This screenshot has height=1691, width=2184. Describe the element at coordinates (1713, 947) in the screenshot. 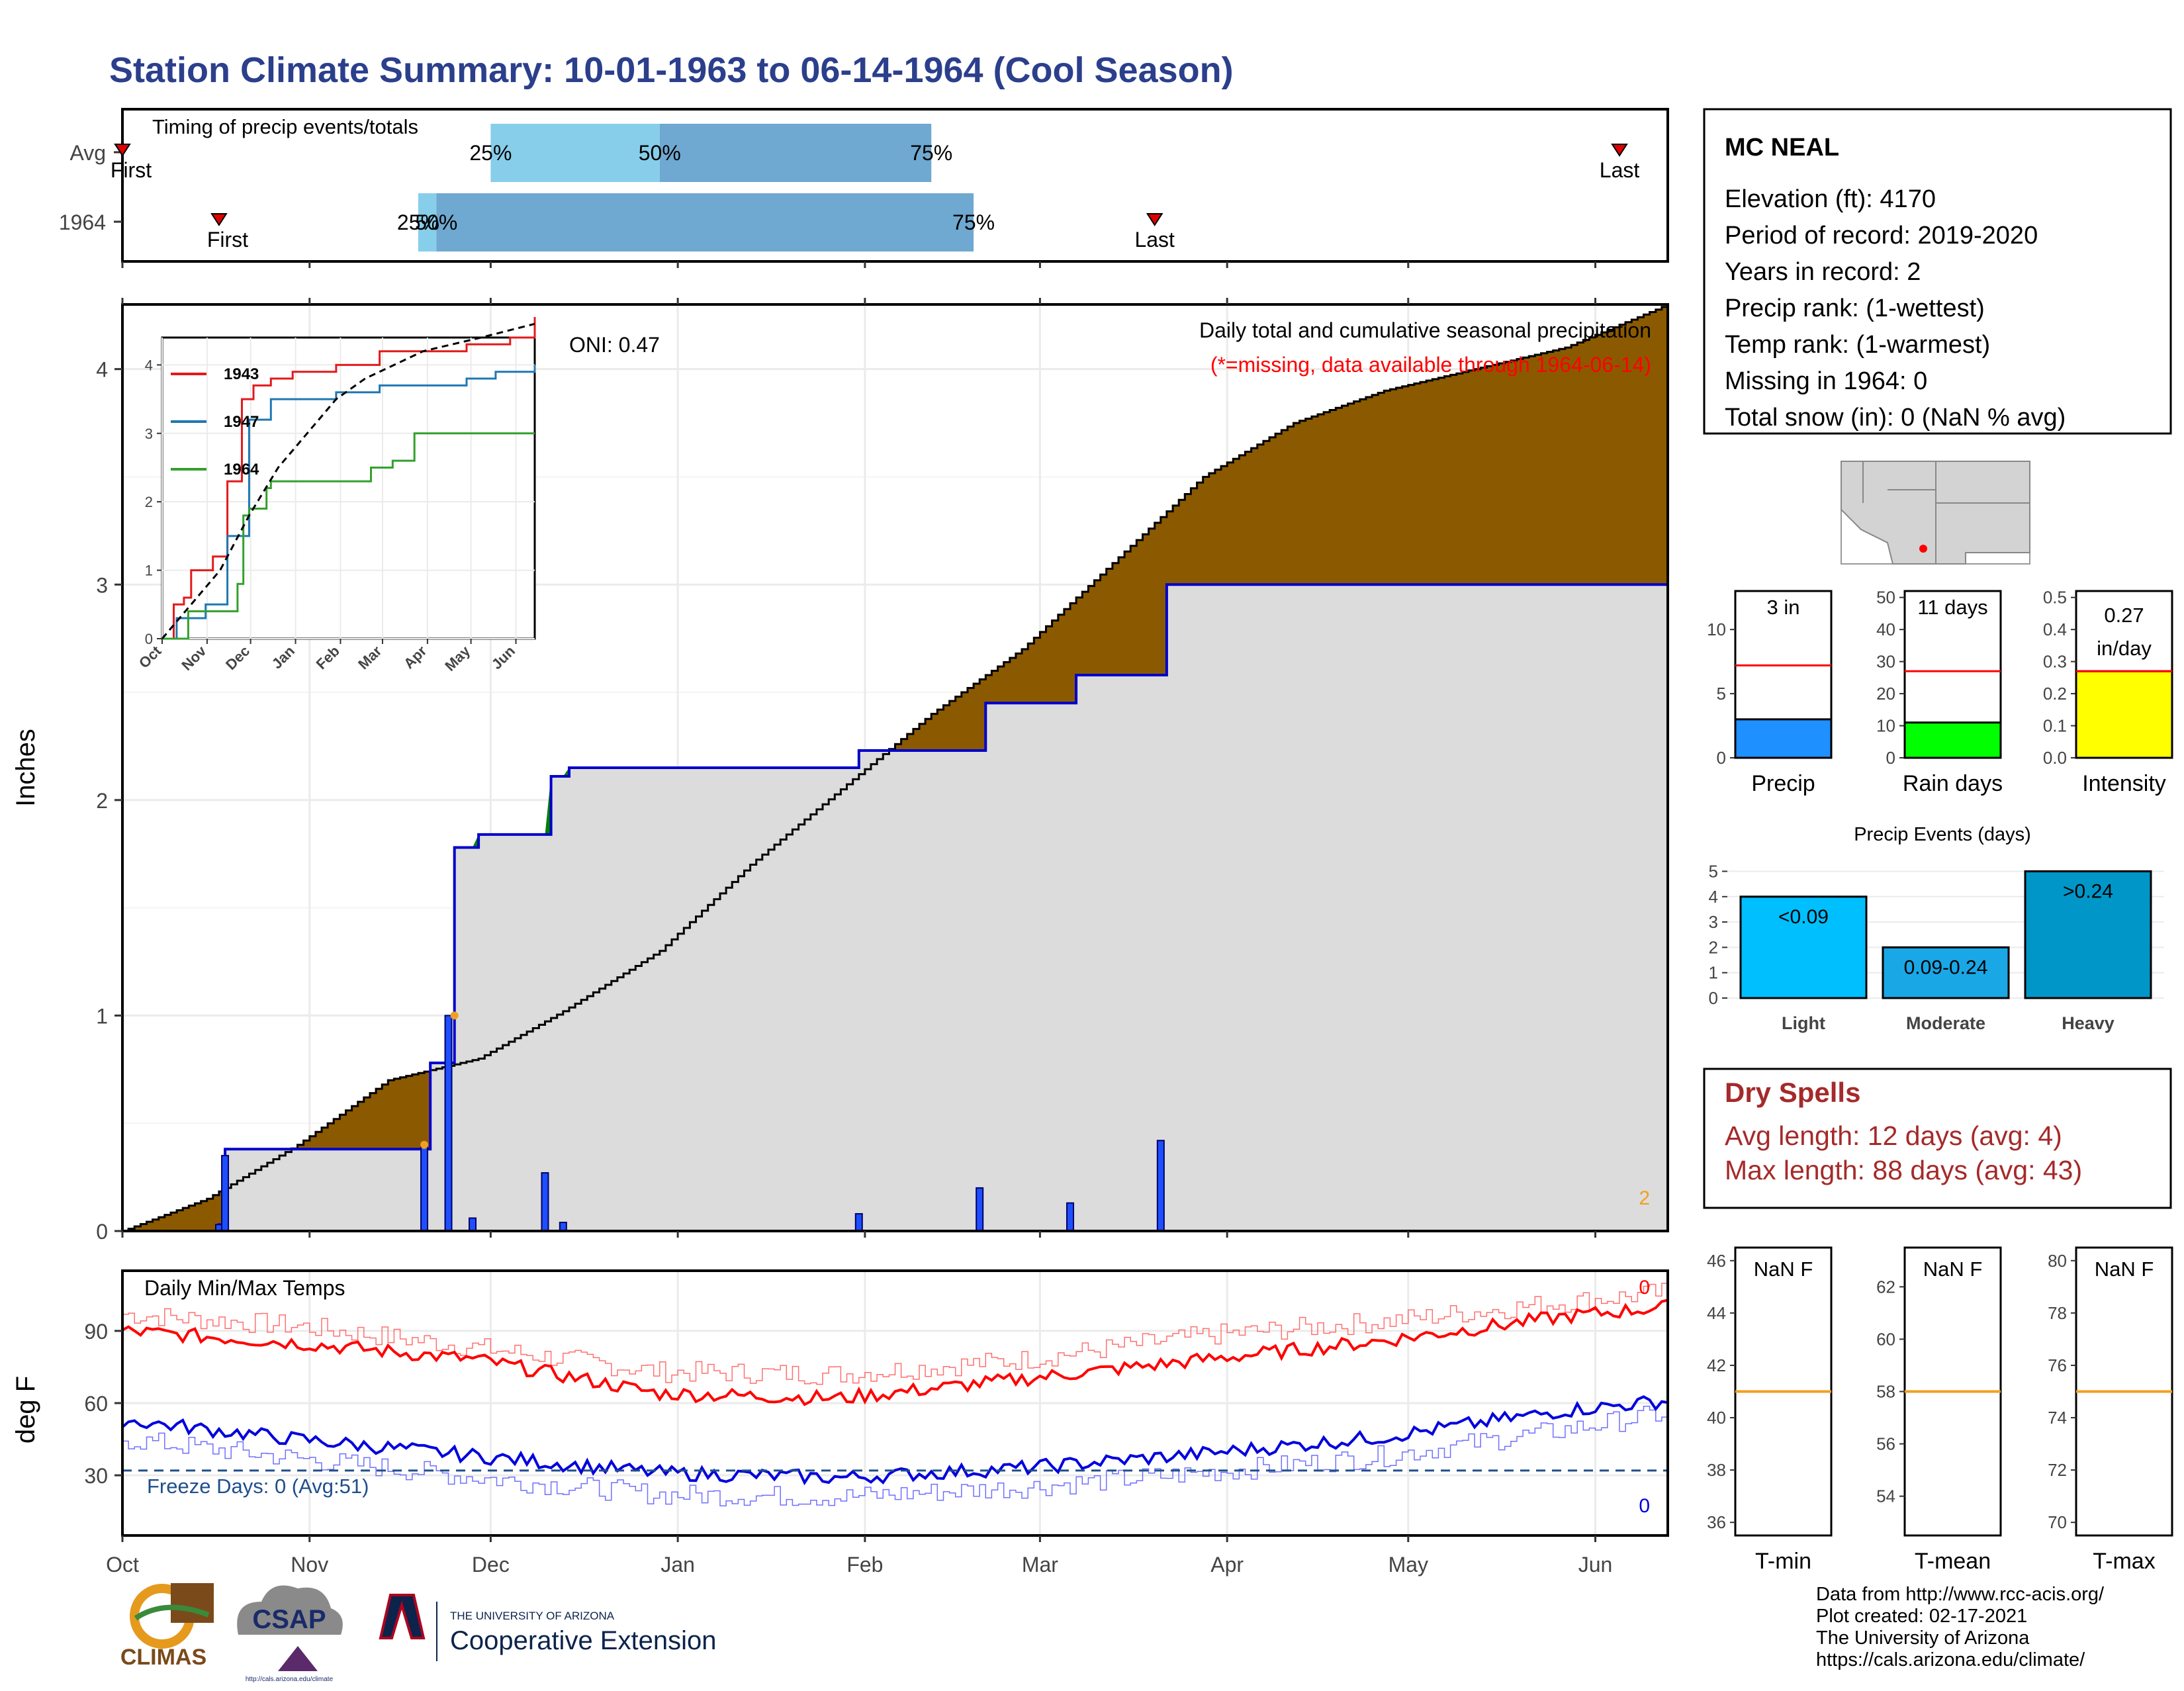

I see `events-ytick-label-2: 2` at that location.